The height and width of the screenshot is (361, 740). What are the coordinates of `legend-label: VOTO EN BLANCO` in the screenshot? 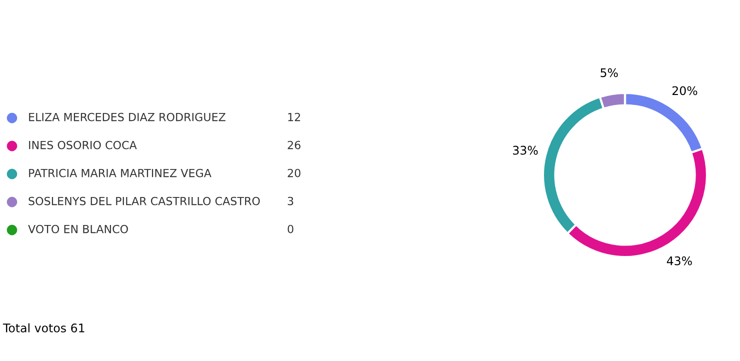 It's located at (78, 229).